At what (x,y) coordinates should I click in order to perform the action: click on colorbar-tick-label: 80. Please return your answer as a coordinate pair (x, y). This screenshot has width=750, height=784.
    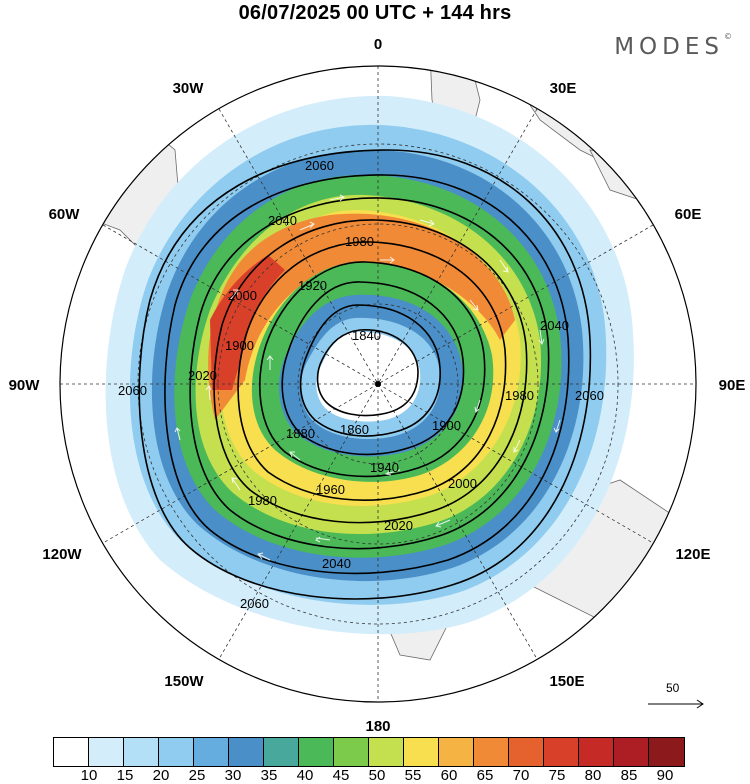
    Looking at the image, I should click on (593, 775).